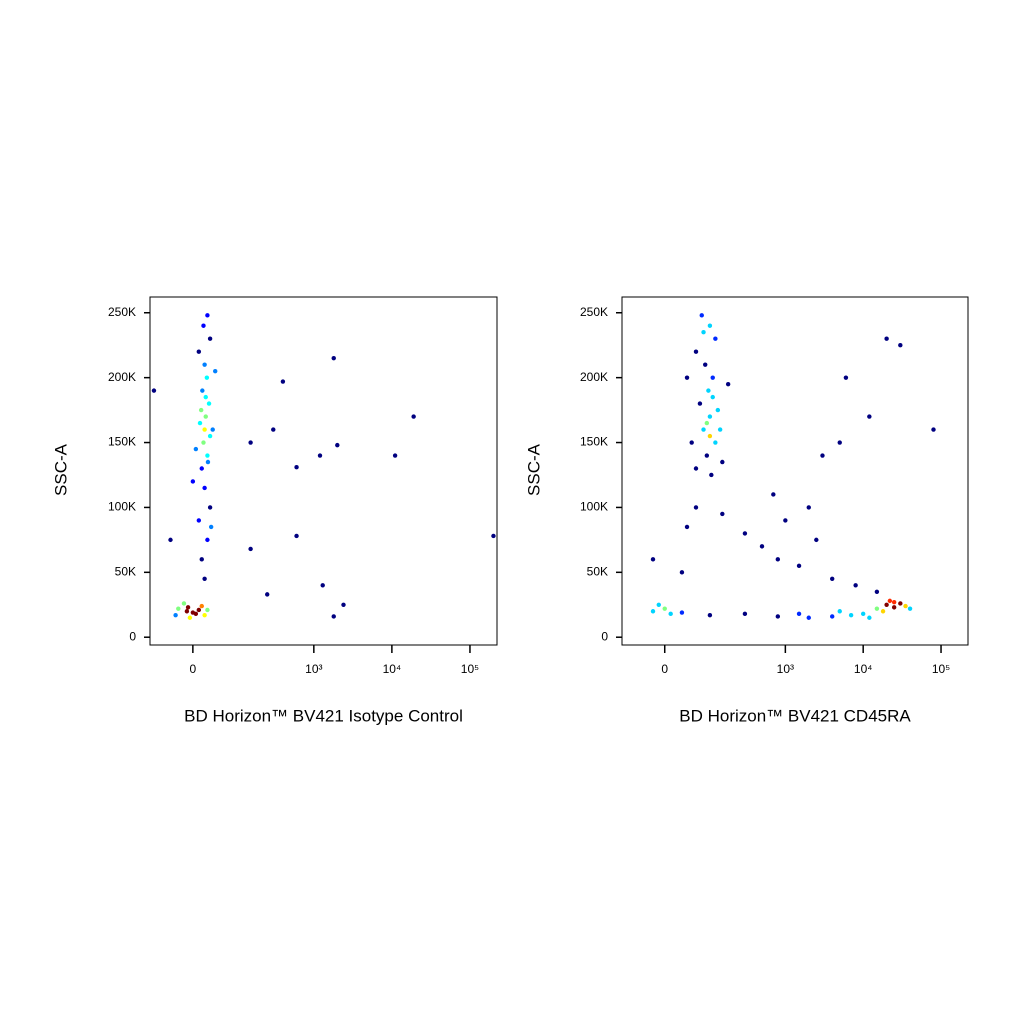 Image resolution: width=1024 pixels, height=1024 pixels. I want to click on y-tick-label: 50K, so click(125, 571).